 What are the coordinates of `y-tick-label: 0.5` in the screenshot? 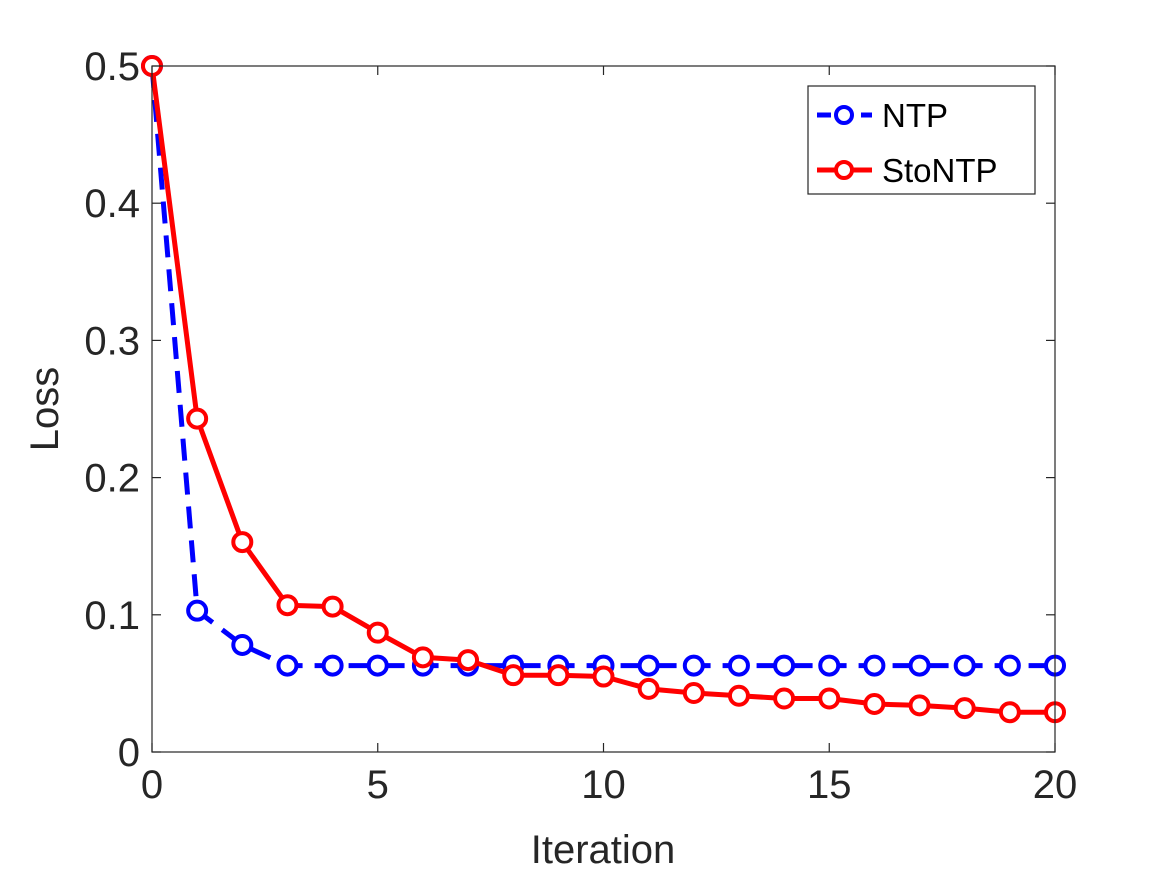 It's located at (112, 67).